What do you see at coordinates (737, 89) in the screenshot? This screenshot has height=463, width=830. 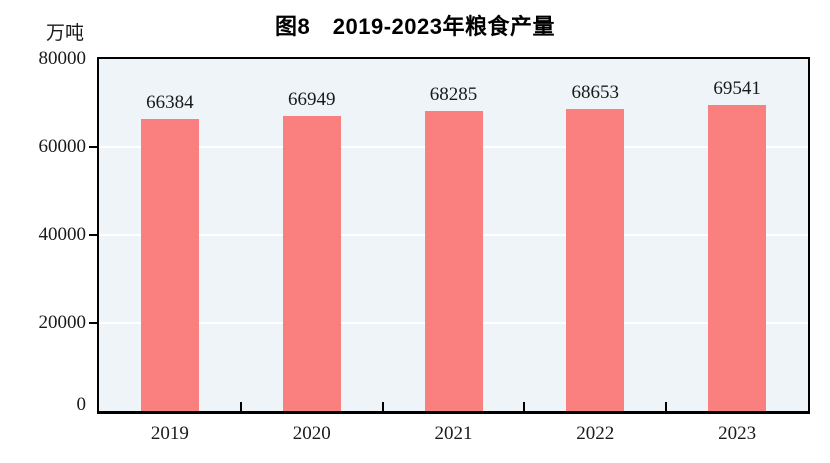 I see `bar-value-label-2023: 69541` at bounding box center [737, 89].